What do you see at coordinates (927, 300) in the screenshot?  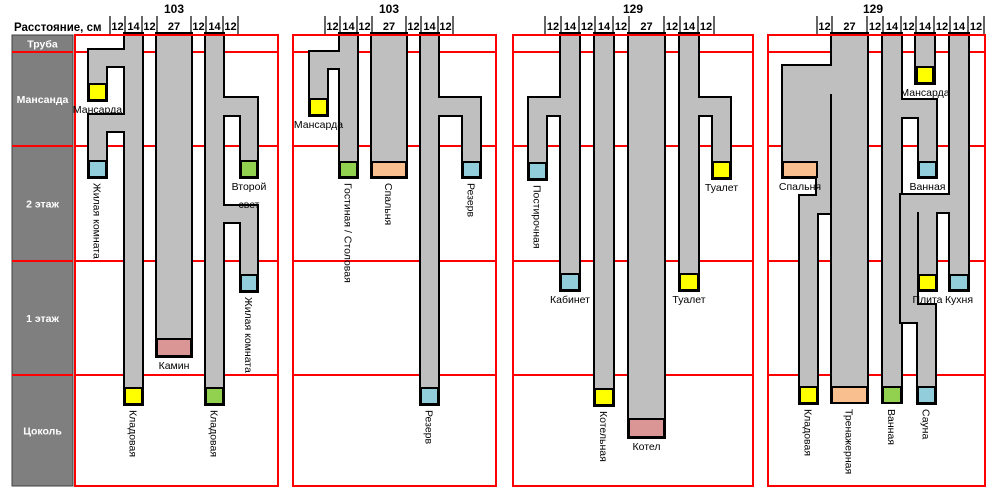 I see `terminal-label: Плита` at bounding box center [927, 300].